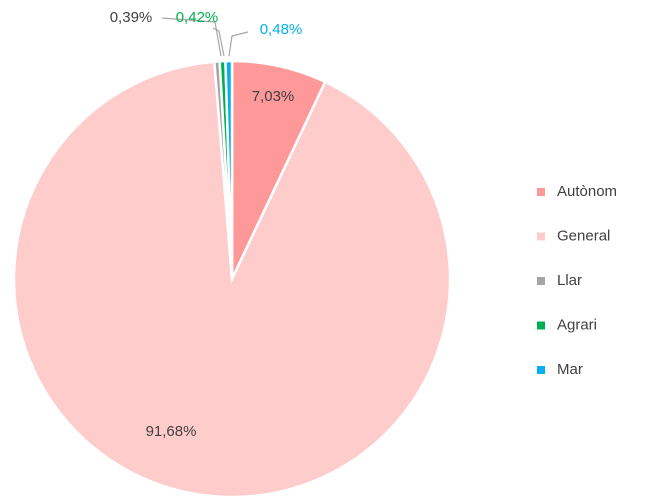 This screenshot has width=650, height=498. What do you see at coordinates (569, 280) in the screenshot?
I see `legend-label: Llar` at bounding box center [569, 280].